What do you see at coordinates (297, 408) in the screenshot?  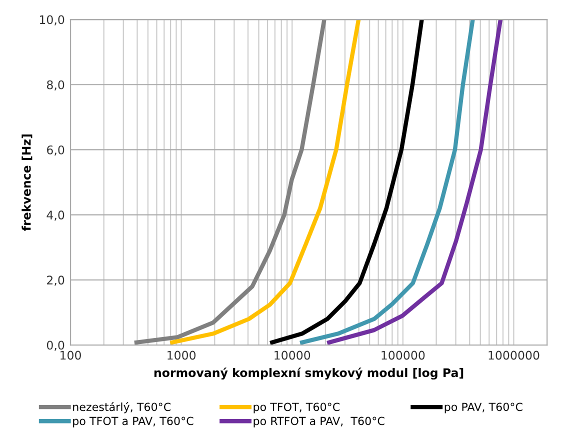 I see `legend-label: po TFOT, T60°C` at bounding box center [297, 408].